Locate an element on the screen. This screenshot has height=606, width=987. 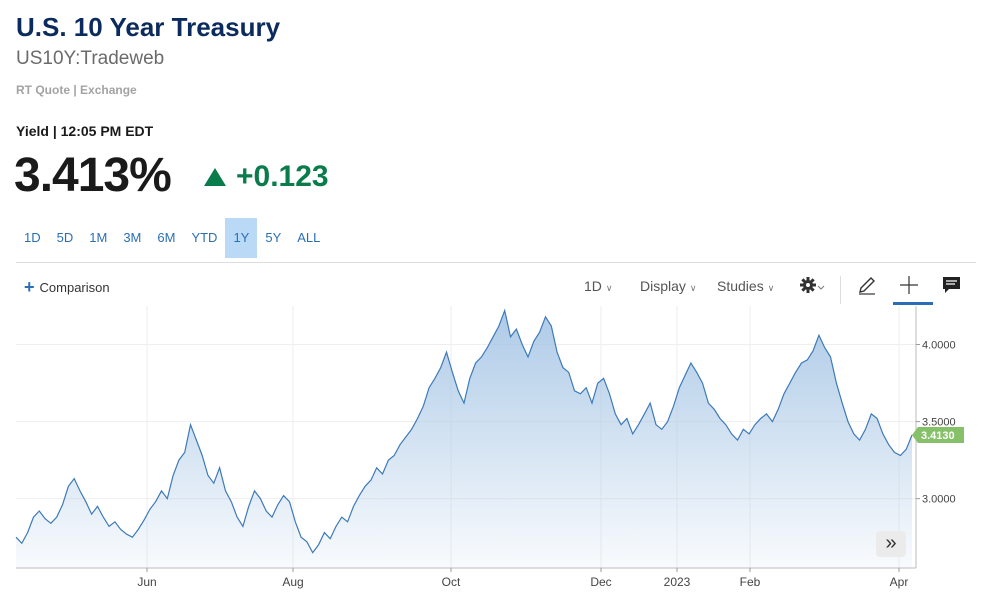
active-tool-indicator is located at coordinates (913, 303).